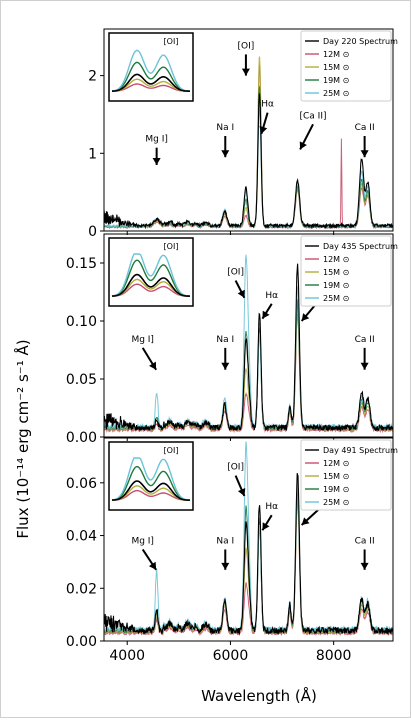 Image resolution: width=411 pixels, height=721 pixels. What do you see at coordinates (248, 161) in the screenshot?
I see `series-line-obs` at bounding box center [248, 161].